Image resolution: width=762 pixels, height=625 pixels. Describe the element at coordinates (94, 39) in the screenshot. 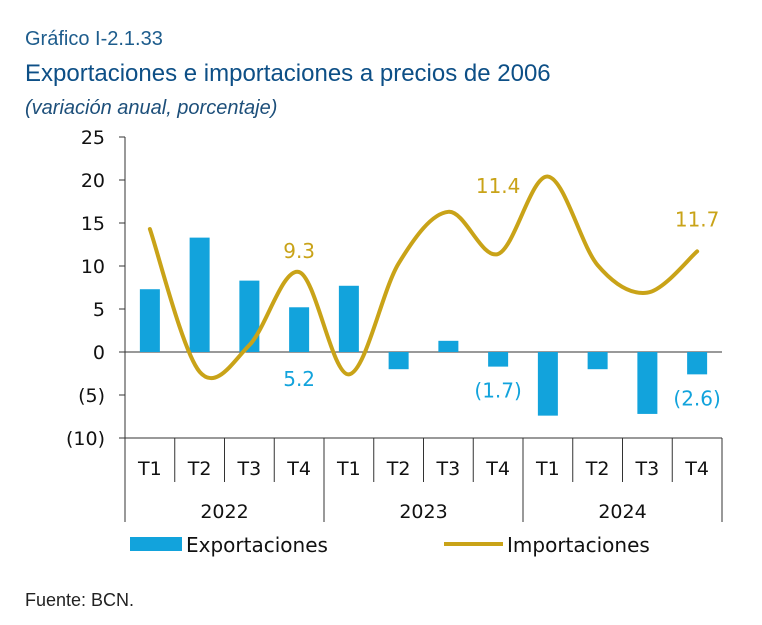

I see `chart-label: Gráfico I-2.1.33` at that location.